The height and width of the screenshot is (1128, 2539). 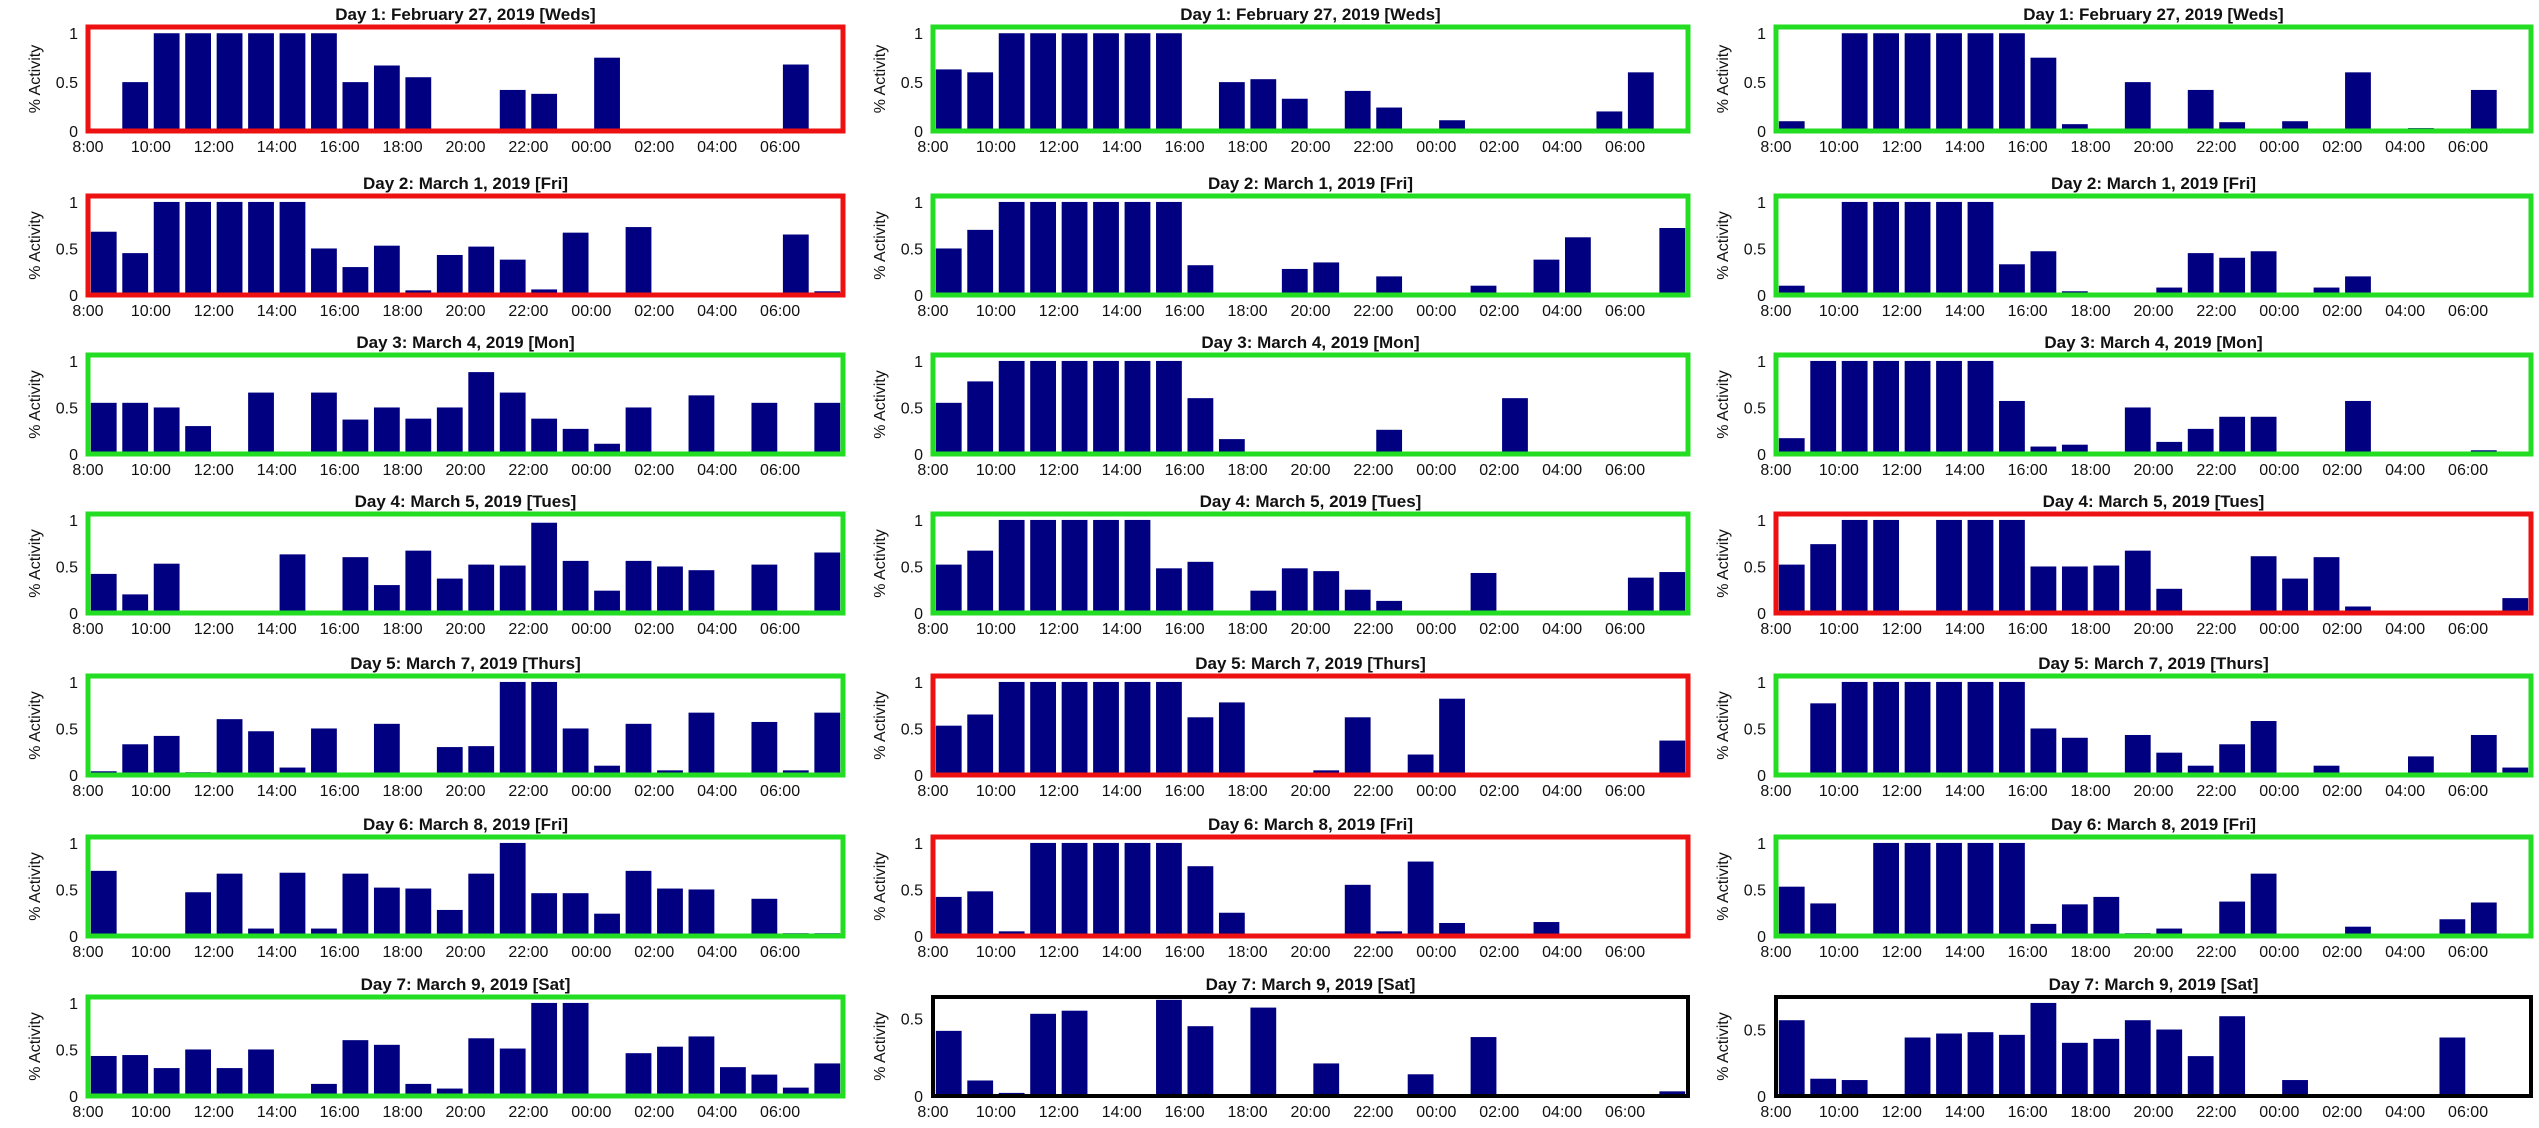 I want to click on chart-1-4-xtick-label: 06:00, so click(x=780, y=629).